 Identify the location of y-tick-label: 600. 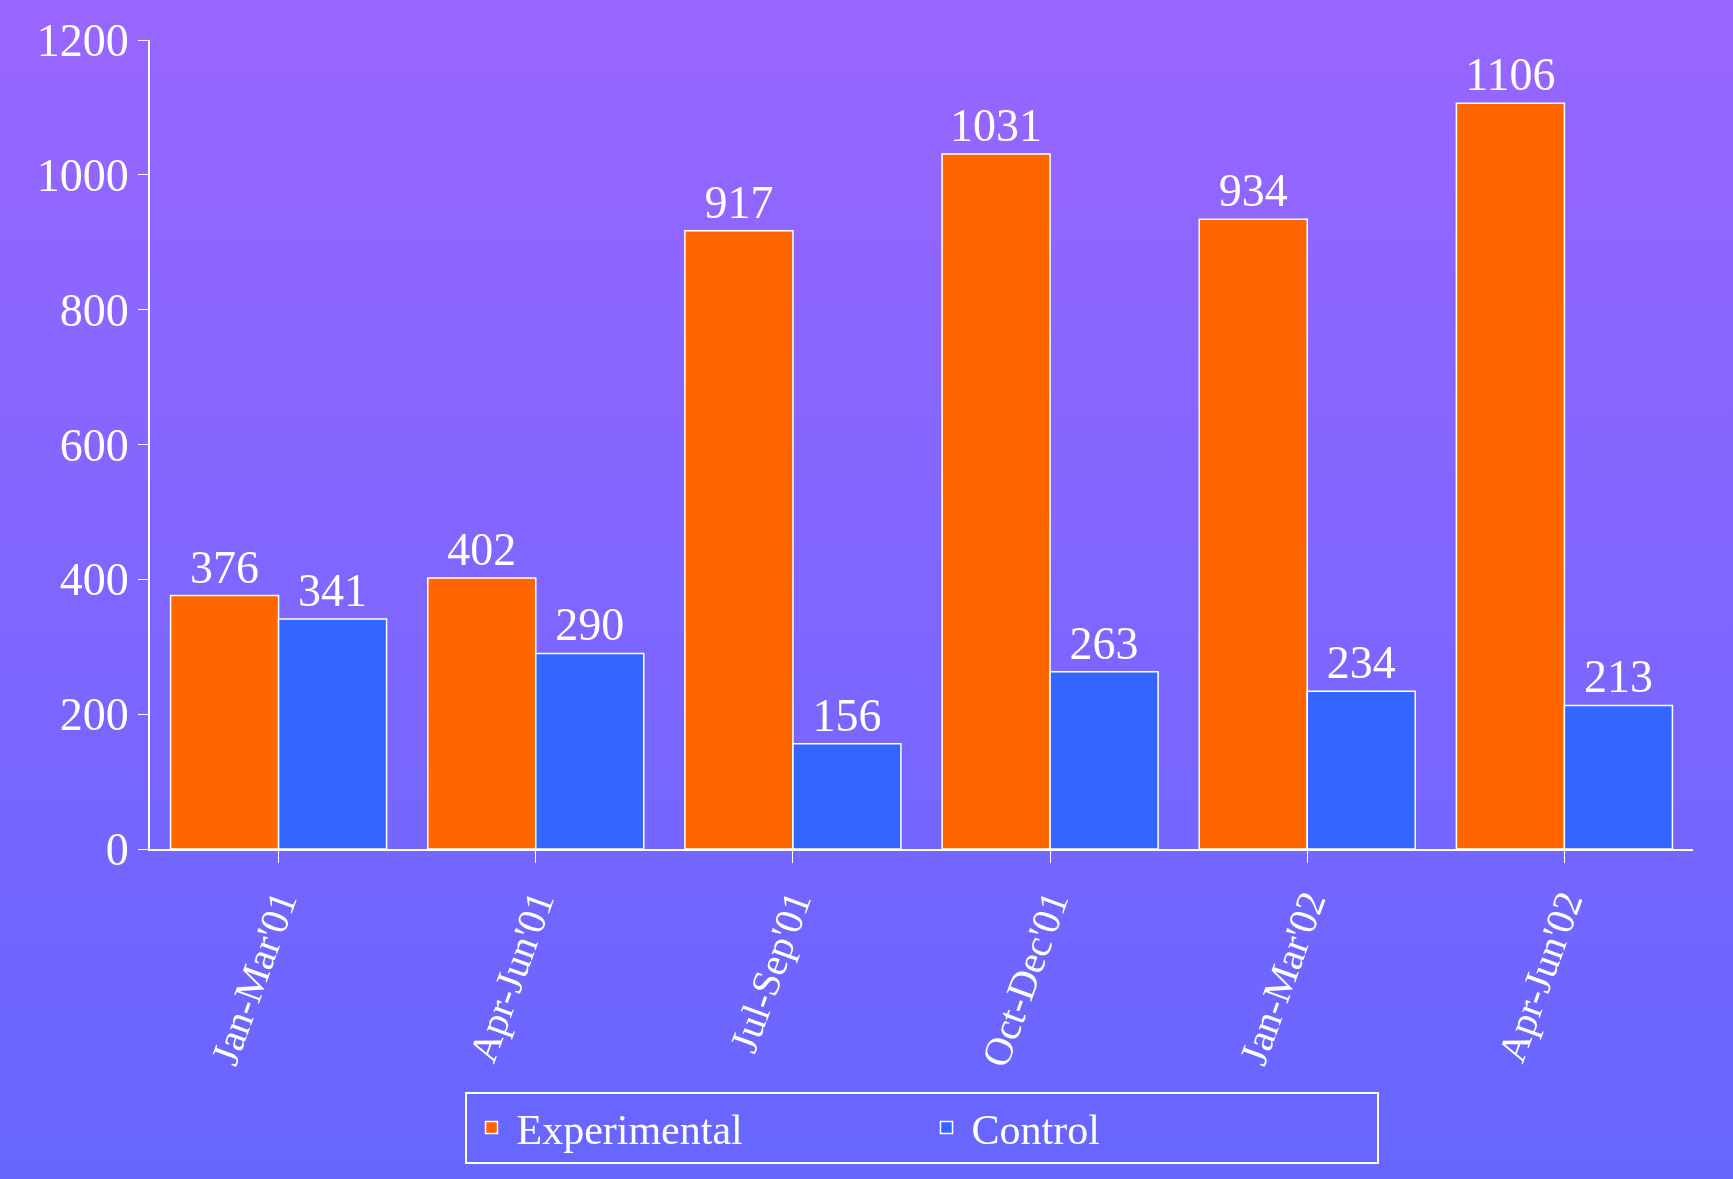
(94, 445).